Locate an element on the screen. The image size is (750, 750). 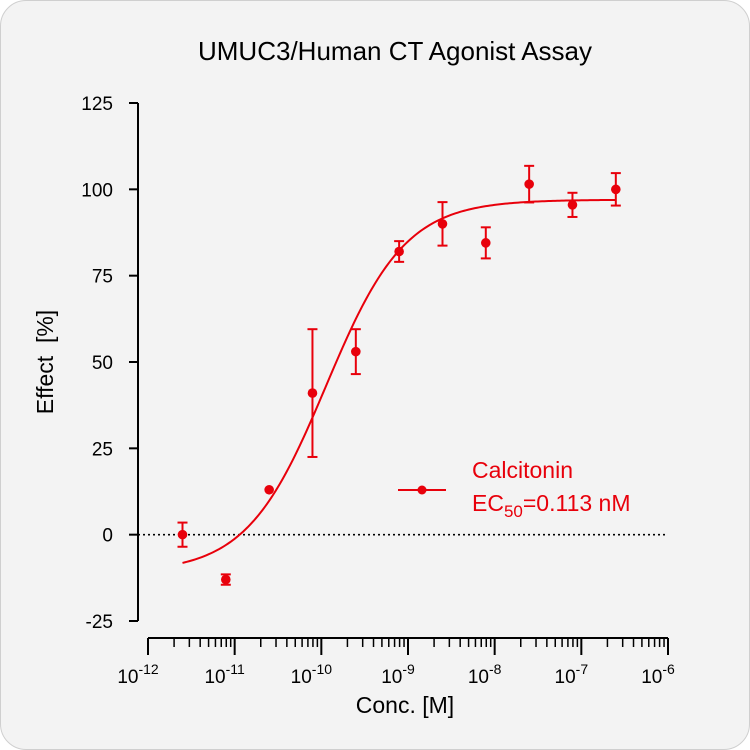
y-ticks: 125 100 75 50 25 0 -25 is located at coordinates (109, 363).